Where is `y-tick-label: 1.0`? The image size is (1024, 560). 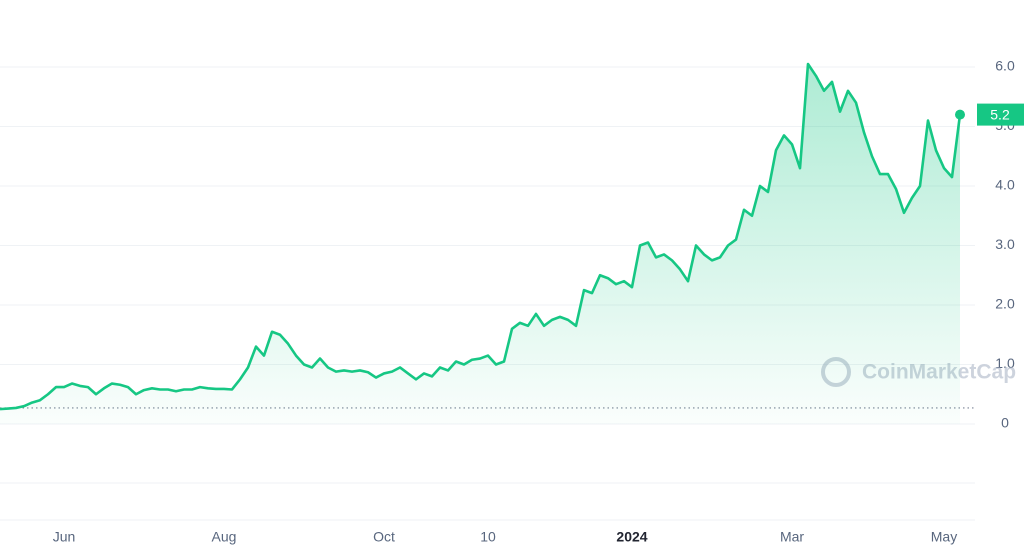 y-tick-label: 1.0 is located at coordinates (1005, 363).